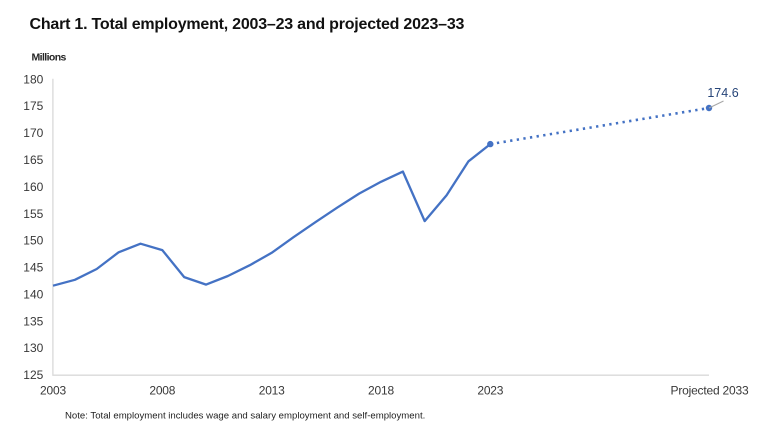  What do you see at coordinates (33, 294) in the screenshot?
I see `svg-text: 140` at bounding box center [33, 294].